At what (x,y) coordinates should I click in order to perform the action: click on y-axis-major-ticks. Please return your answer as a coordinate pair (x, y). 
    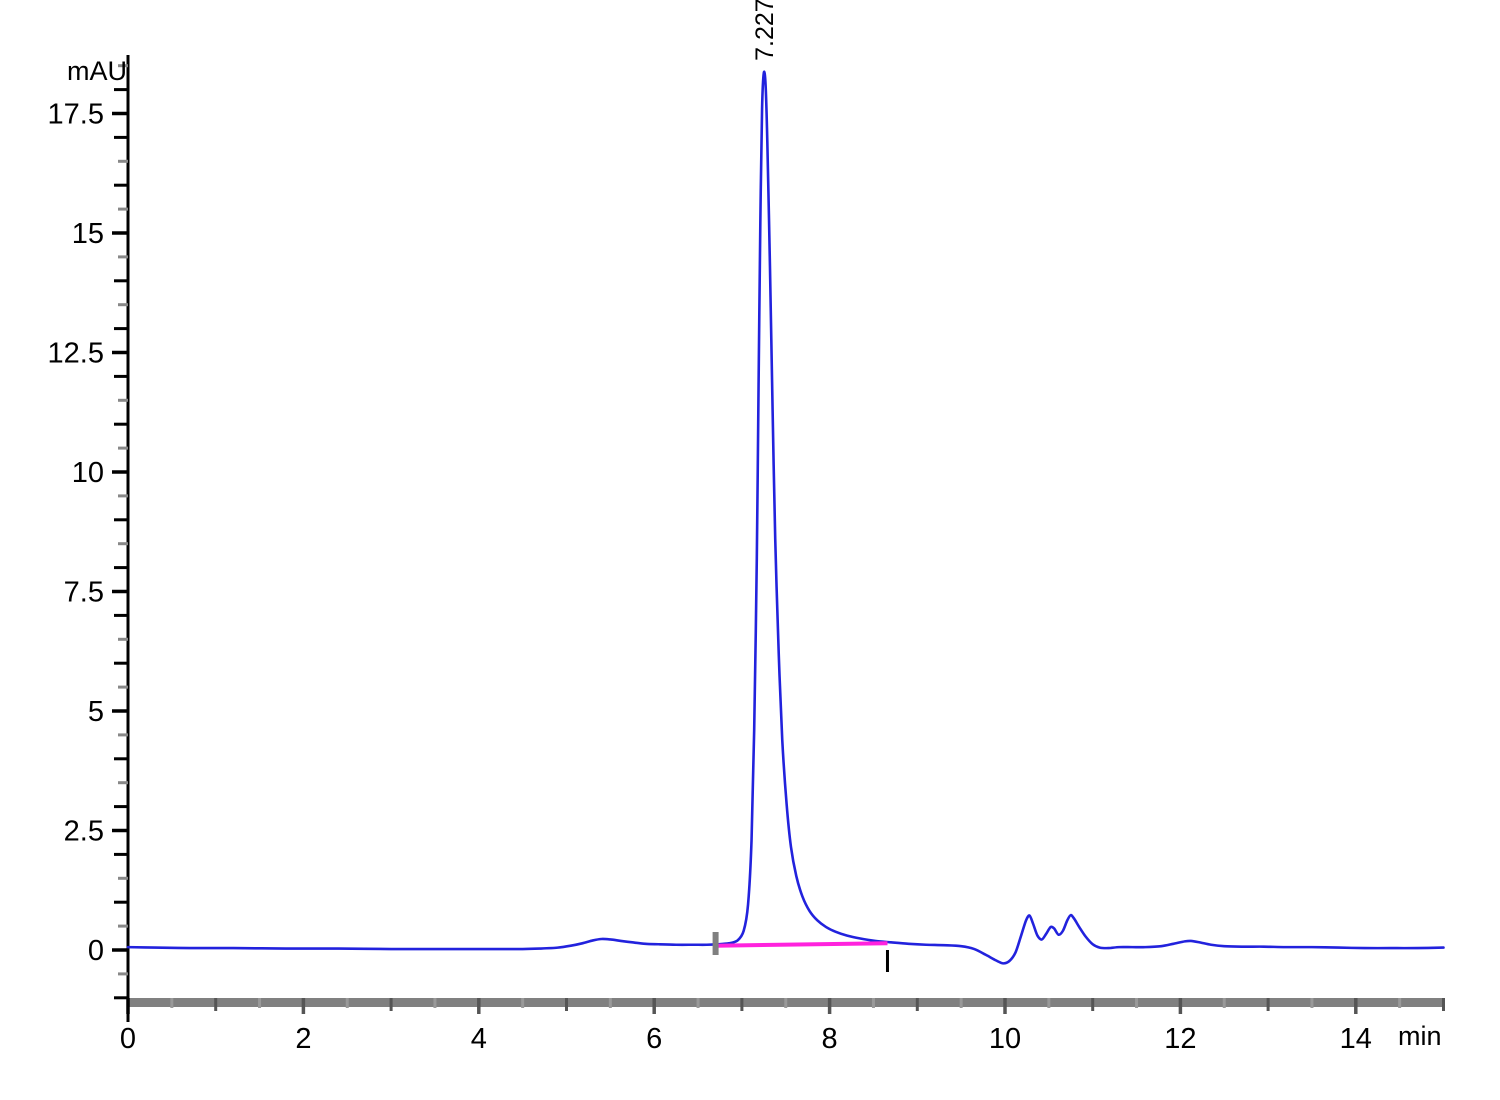
    Looking at the image, I should click on (120, 531).